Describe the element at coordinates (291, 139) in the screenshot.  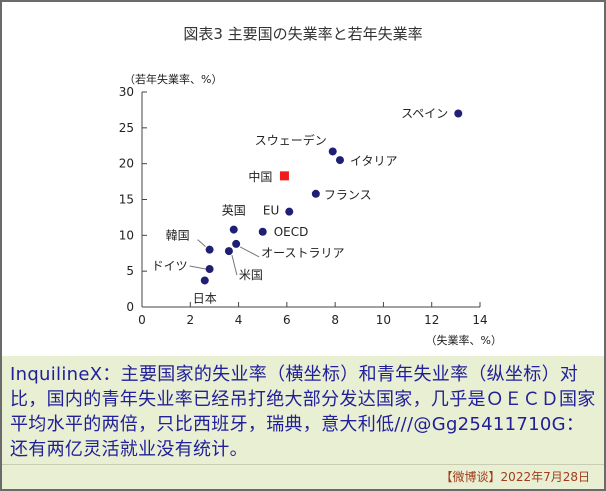
I see `point-label: スウェーデン` at that location.